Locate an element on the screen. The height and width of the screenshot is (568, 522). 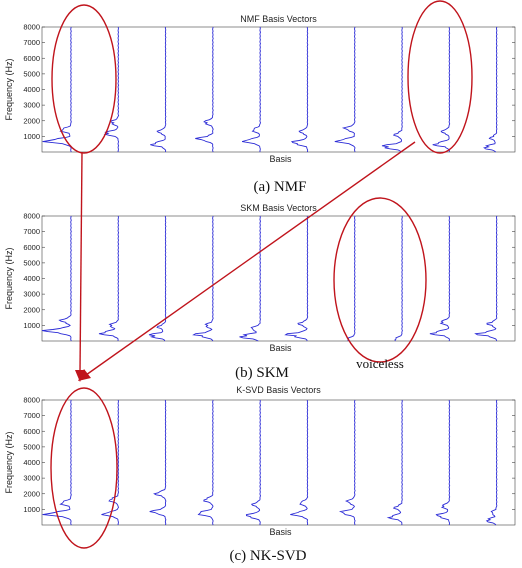
arrow-head-nmf-right-to-nksvd is located at coordinates (84, 375).